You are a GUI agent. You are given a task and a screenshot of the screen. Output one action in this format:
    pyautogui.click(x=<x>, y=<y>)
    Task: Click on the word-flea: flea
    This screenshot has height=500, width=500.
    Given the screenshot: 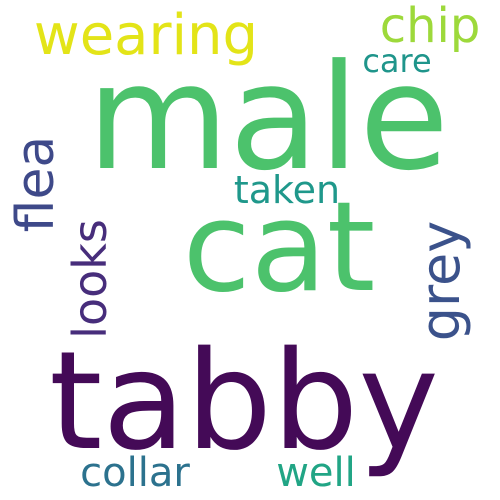 What is the action you would take?
    pyautogui.click(x=36, y=184)
    